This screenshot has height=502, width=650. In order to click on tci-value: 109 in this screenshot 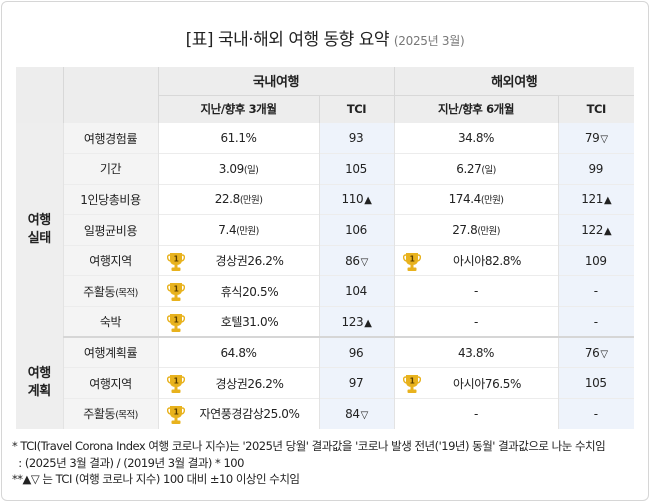, I will do `click(595, 260)`.